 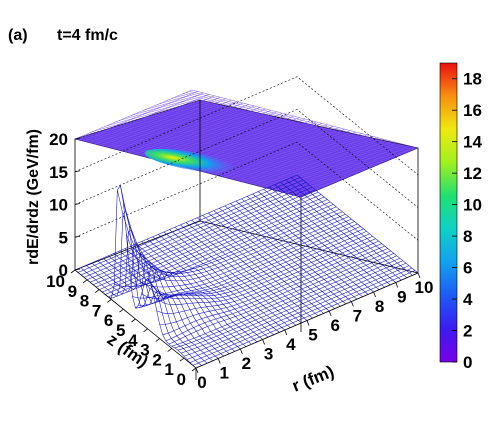 I want to click on z-tick-label: 0, so click(x=63, y=270).